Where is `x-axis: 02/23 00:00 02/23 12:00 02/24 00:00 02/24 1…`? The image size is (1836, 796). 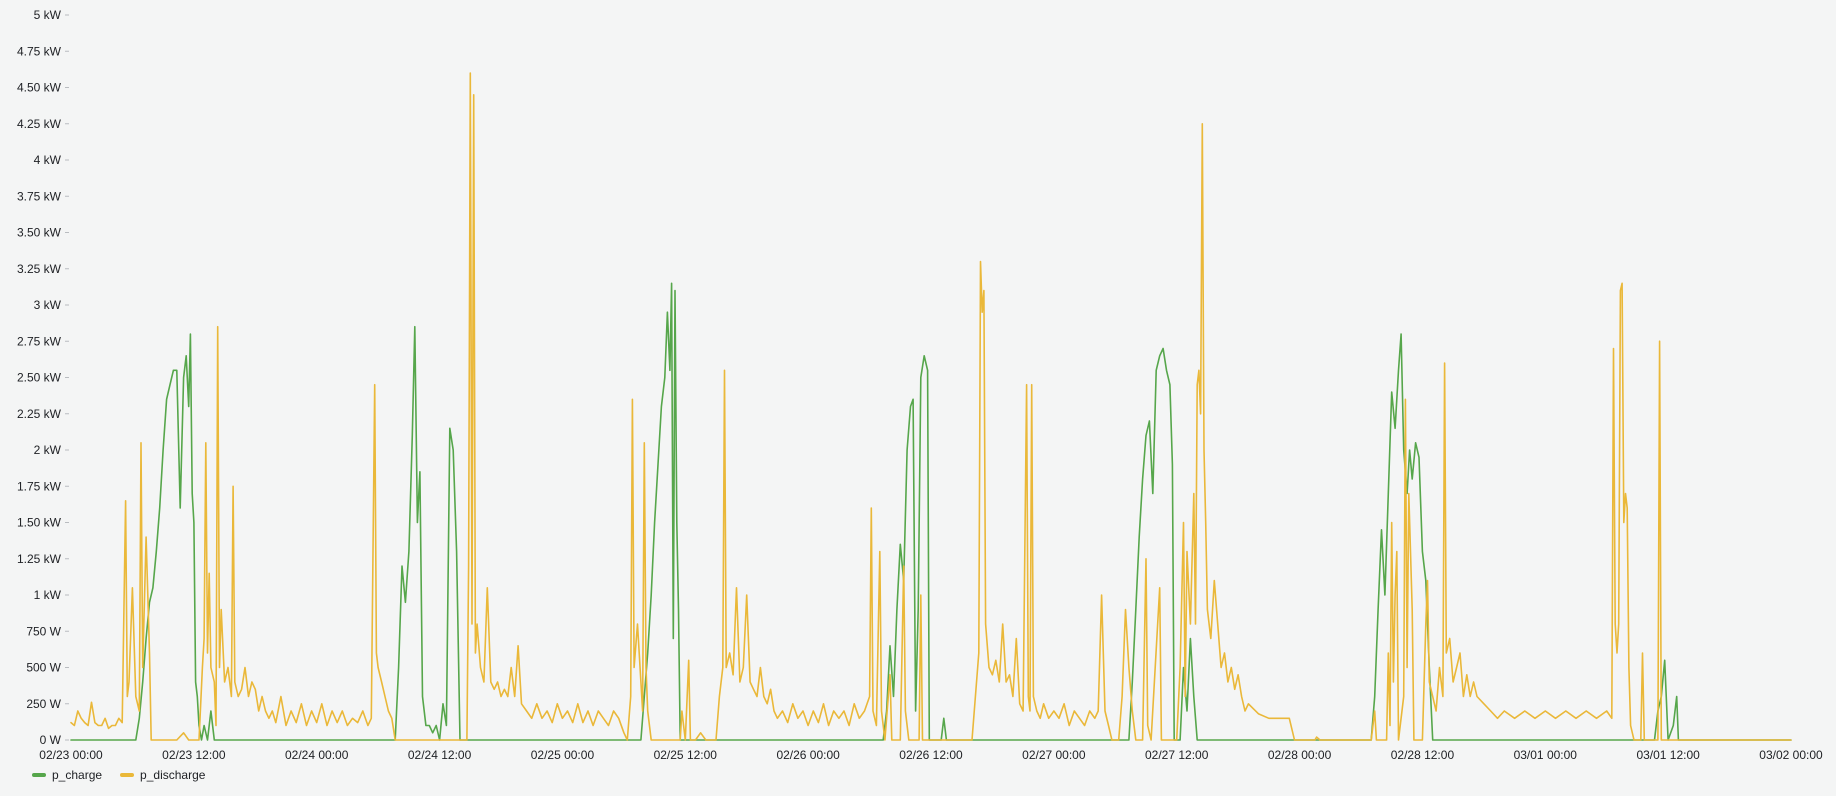
x-axis: 02/23 00:00 02/23 12:00 02/24 00:00 02/24 1… is located at coordinates (931, 755).